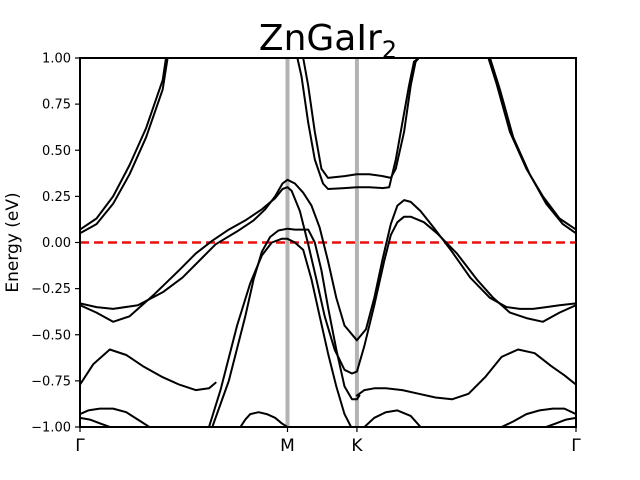 Image resolution: width=640 pixels, height=480 pixels. I want to click on y-tick-label: −0.75, so click(51, 381).